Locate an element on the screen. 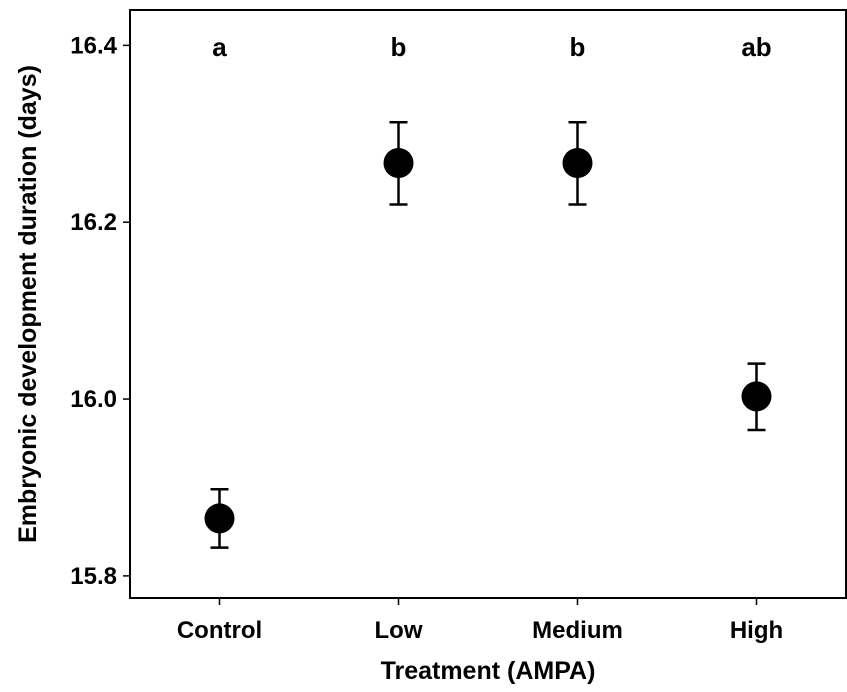 The width and height of the screenshot is (847, 692). x-tick-label: Low is located at coordinates (399, 630).